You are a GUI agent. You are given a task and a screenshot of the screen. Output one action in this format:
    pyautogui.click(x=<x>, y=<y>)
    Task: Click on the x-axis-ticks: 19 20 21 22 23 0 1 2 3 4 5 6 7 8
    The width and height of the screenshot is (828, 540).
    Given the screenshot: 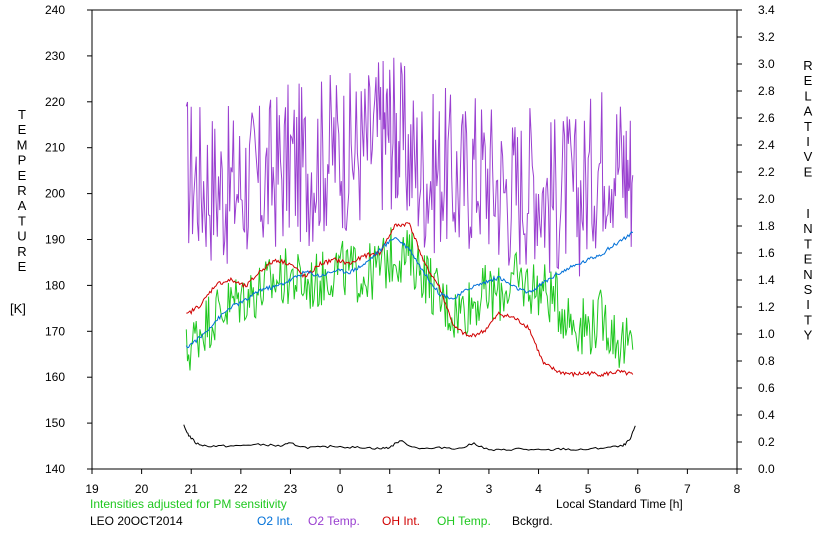 What is the action you would take?
    pyautogui.click(x=413, y=482)
    